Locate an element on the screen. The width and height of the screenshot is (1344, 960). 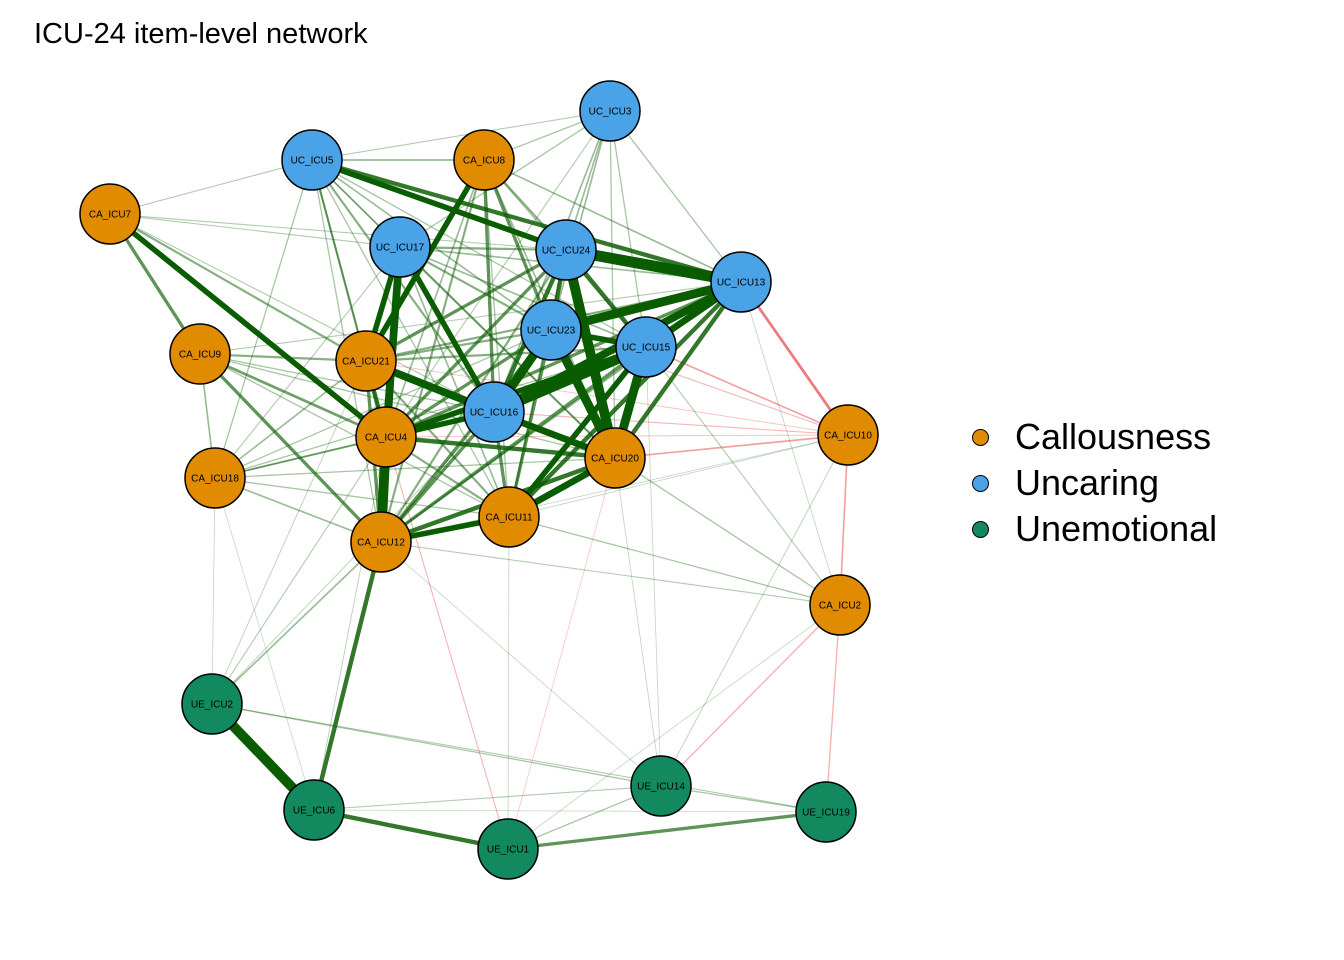
node-CA_ICU7: CA_ICU7 is located at coordinates (110, 214).